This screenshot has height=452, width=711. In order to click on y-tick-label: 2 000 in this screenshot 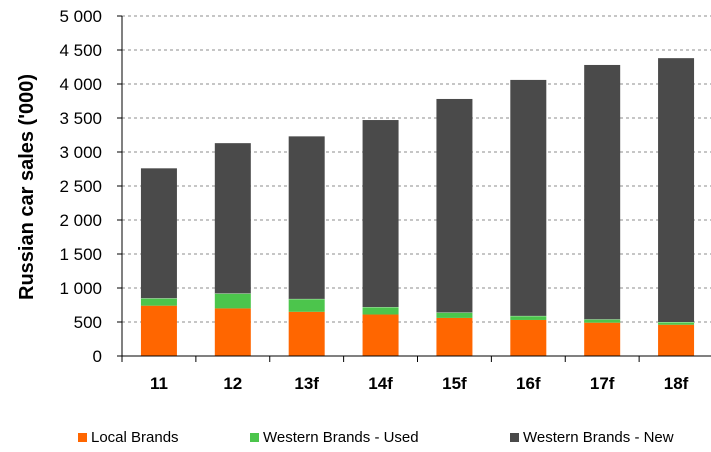, I will do `click(80, 220)`.